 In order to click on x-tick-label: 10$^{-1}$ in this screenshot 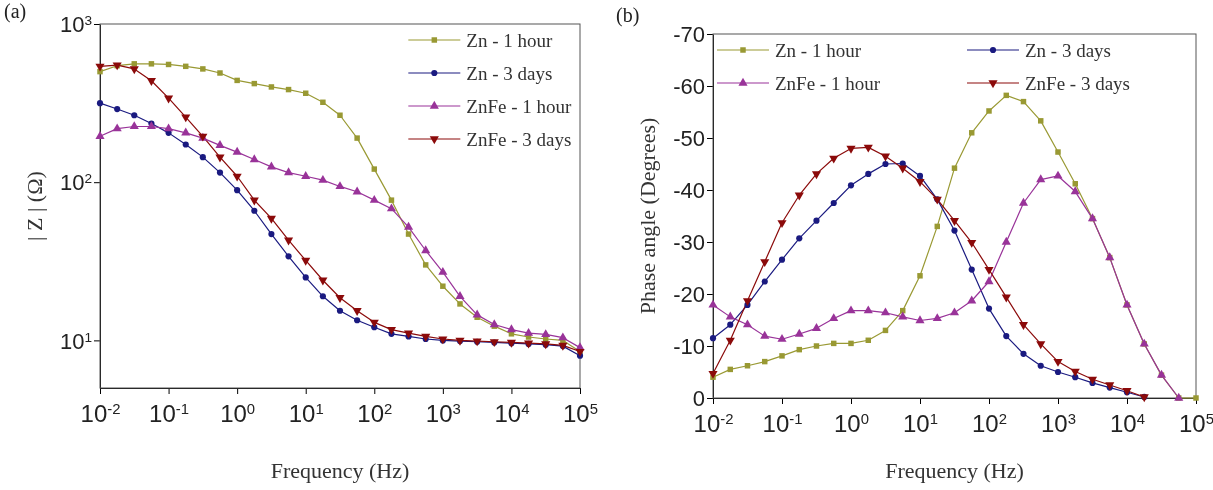, I will do `click(169, 413)`.